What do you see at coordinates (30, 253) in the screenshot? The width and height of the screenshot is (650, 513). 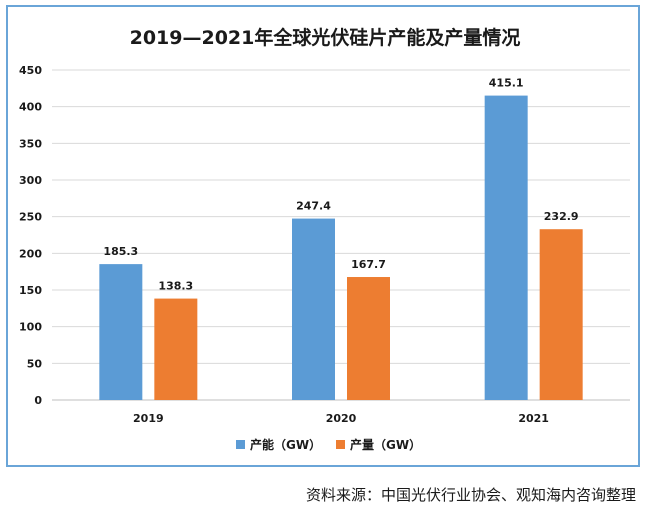 I see `y-tick-label: 200` at bounding box center [30, 253].